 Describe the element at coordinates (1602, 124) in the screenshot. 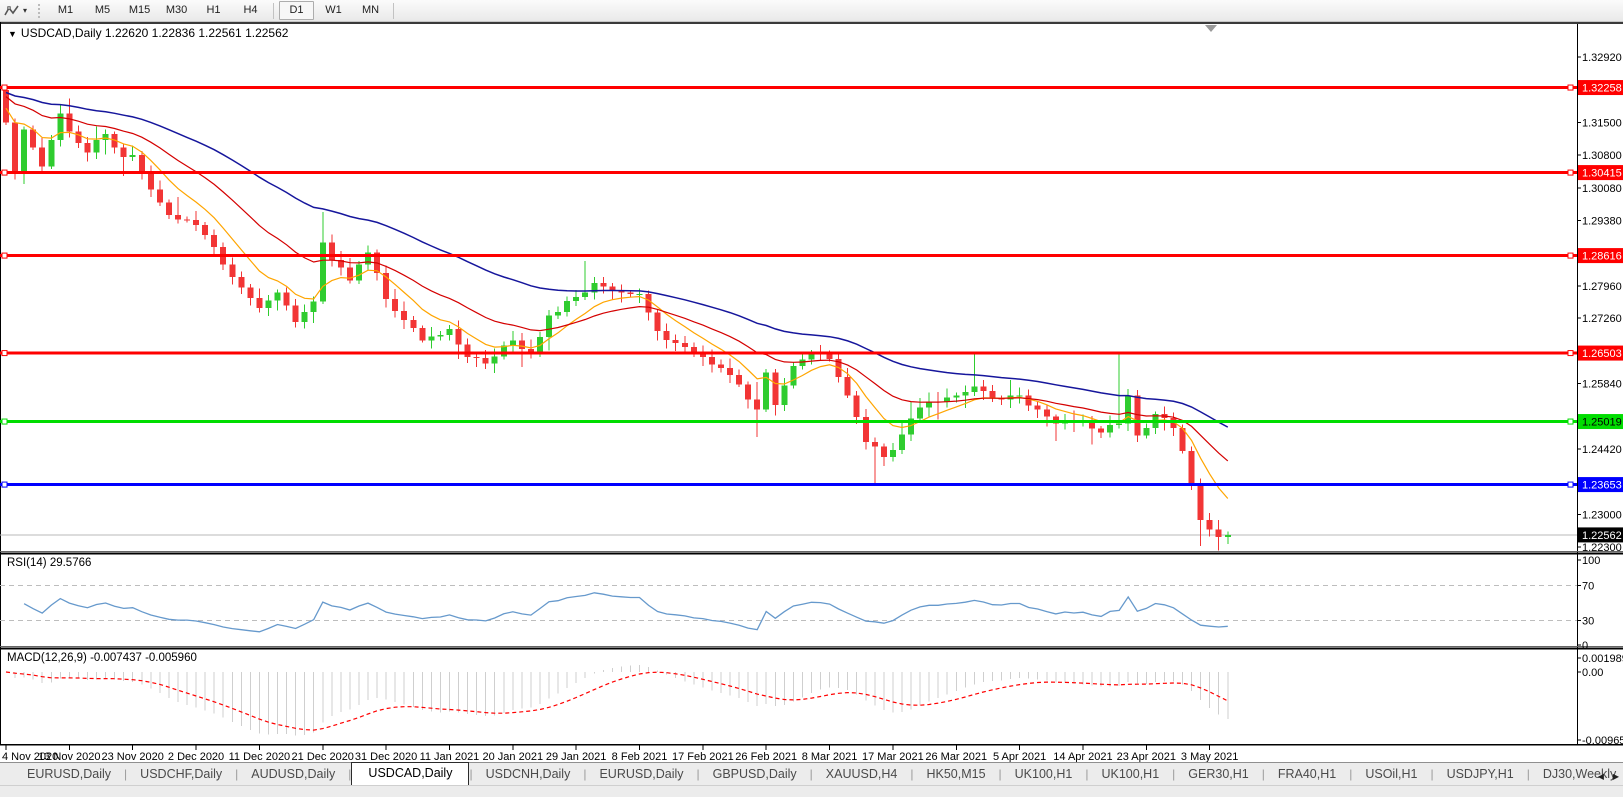

I see `svg-text: 1.31500` at that location.